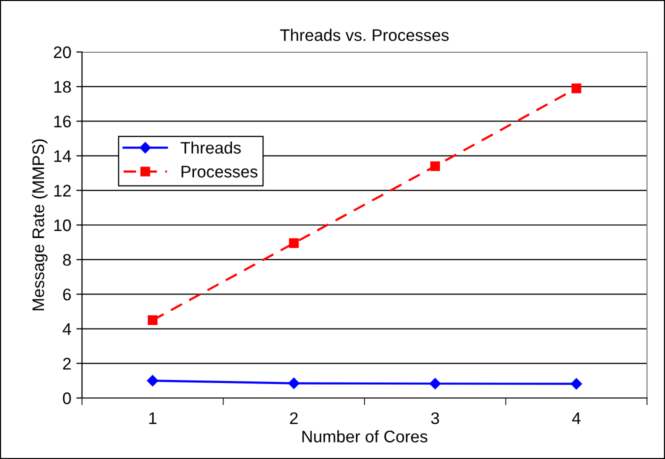  Describe the element at coordinates (435, 418) in the screenshot. I see `x-tick-label: 3` at that location.